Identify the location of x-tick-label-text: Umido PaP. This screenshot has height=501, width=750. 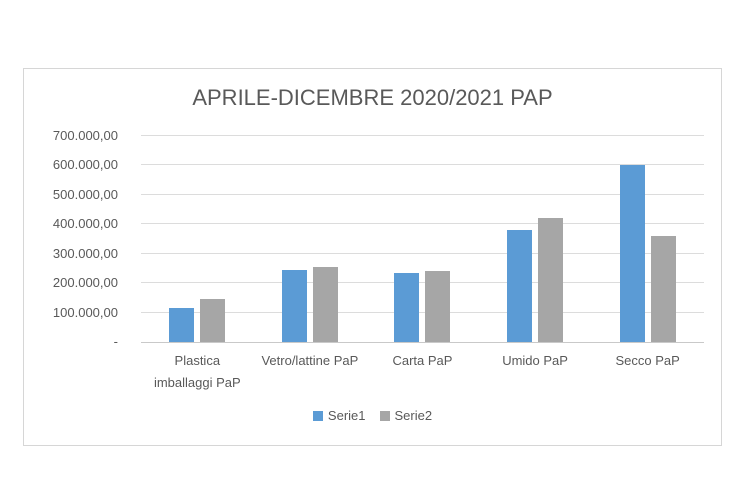
(535, 360).